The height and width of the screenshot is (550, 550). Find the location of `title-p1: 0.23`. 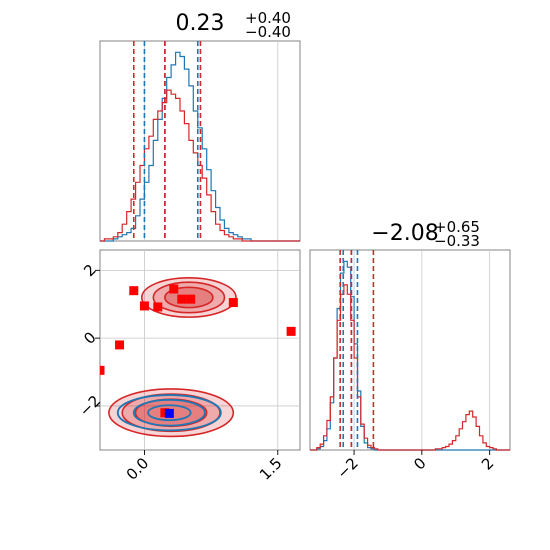

title-p1: 0.23 is located at coordinates (200, 23).